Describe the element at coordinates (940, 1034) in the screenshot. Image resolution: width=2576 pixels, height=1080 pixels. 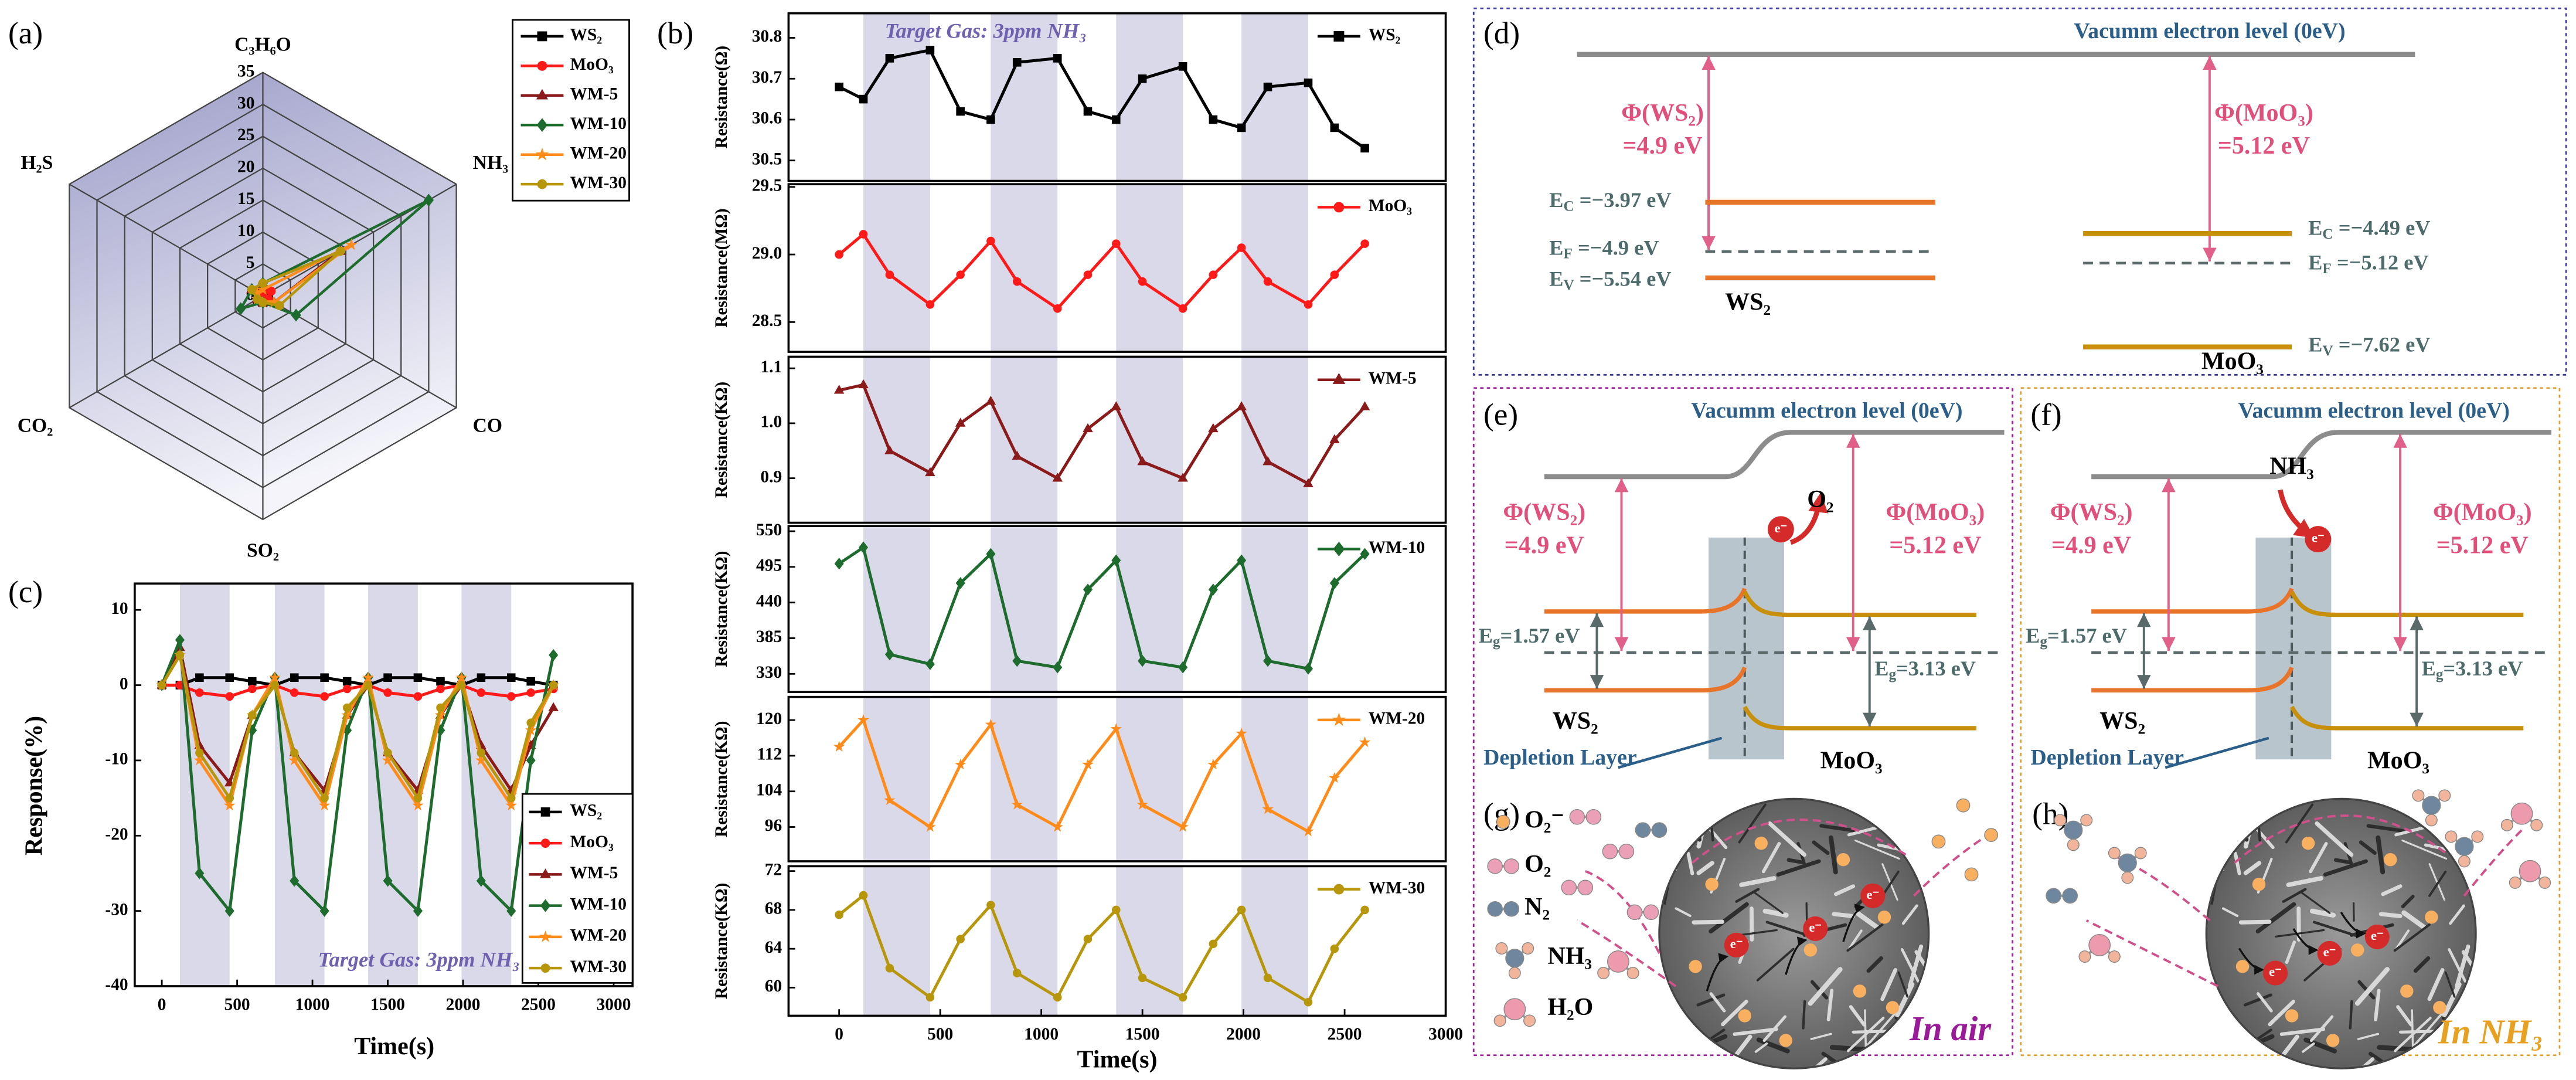
I see `x-tick-label: 500` at that location.